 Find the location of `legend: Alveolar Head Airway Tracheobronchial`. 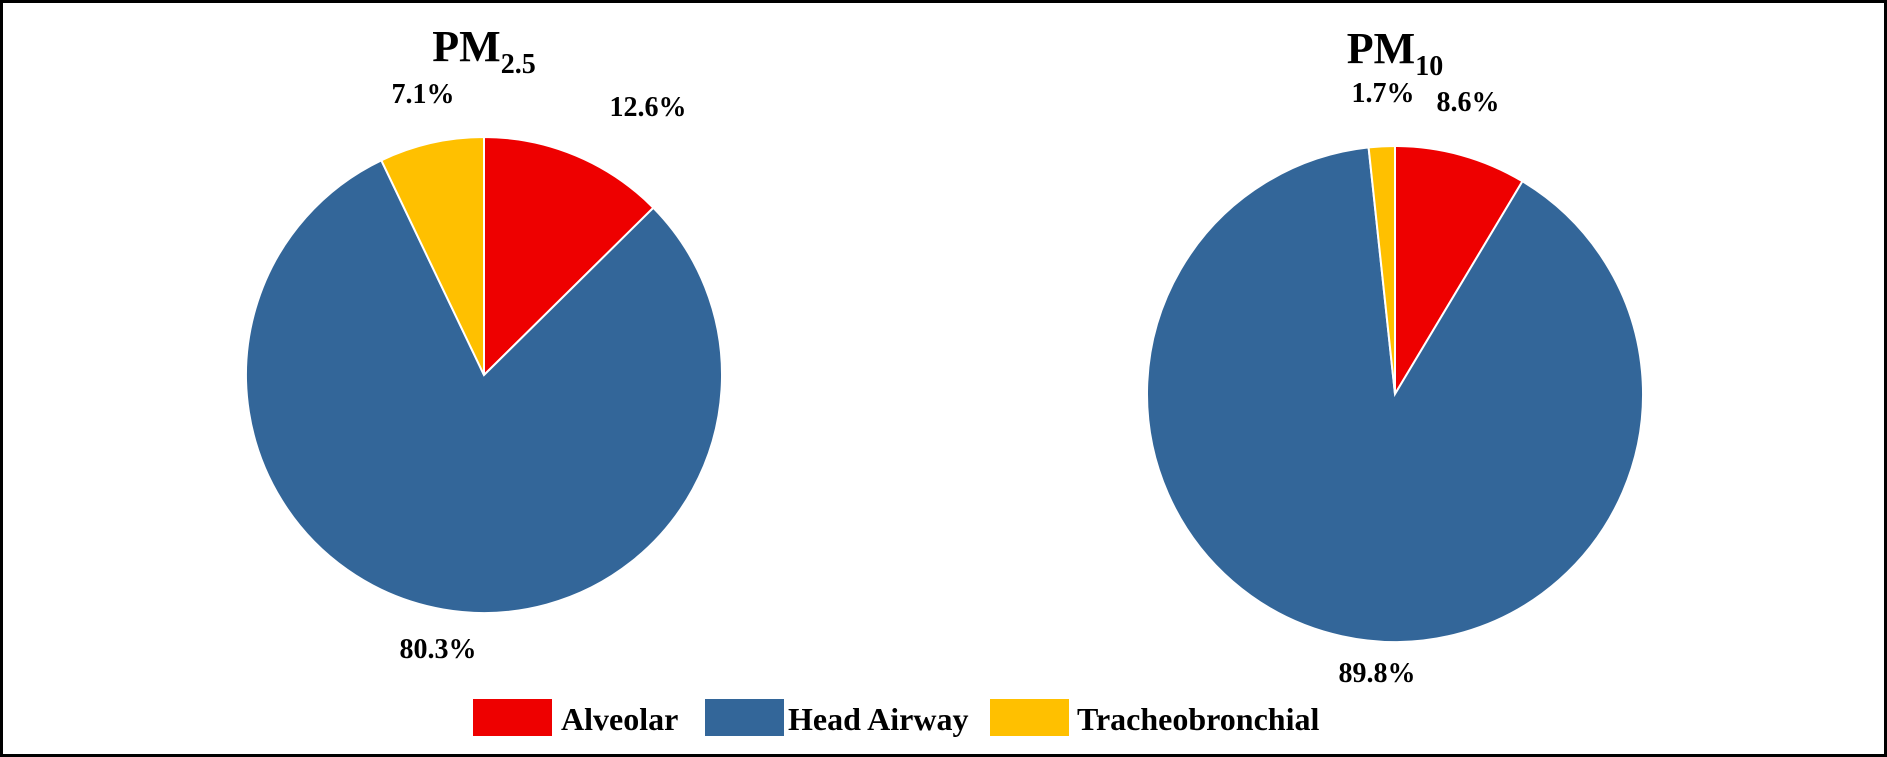

legend: Alveolar Head Airway Tracheobronchial is located at coordinates (896, 718).